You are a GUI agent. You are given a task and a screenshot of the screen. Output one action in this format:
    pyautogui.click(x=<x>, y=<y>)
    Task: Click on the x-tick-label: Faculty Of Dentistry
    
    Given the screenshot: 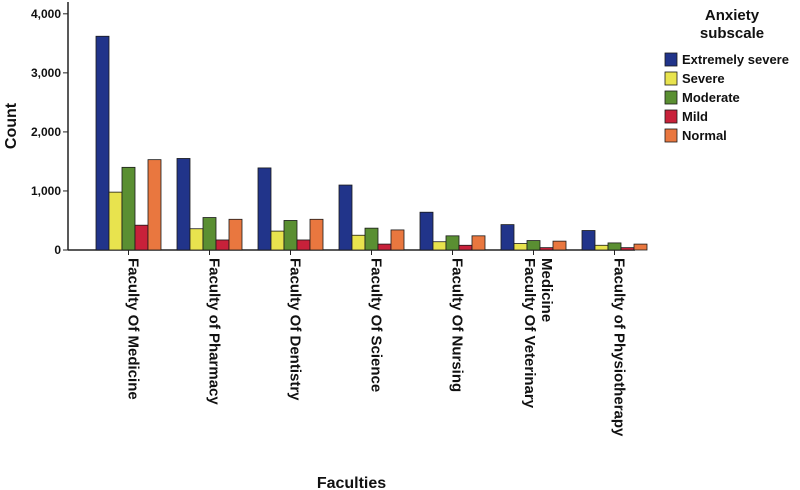 What is the action you would take?
    pyautogui.click(x=295, y=329)
    